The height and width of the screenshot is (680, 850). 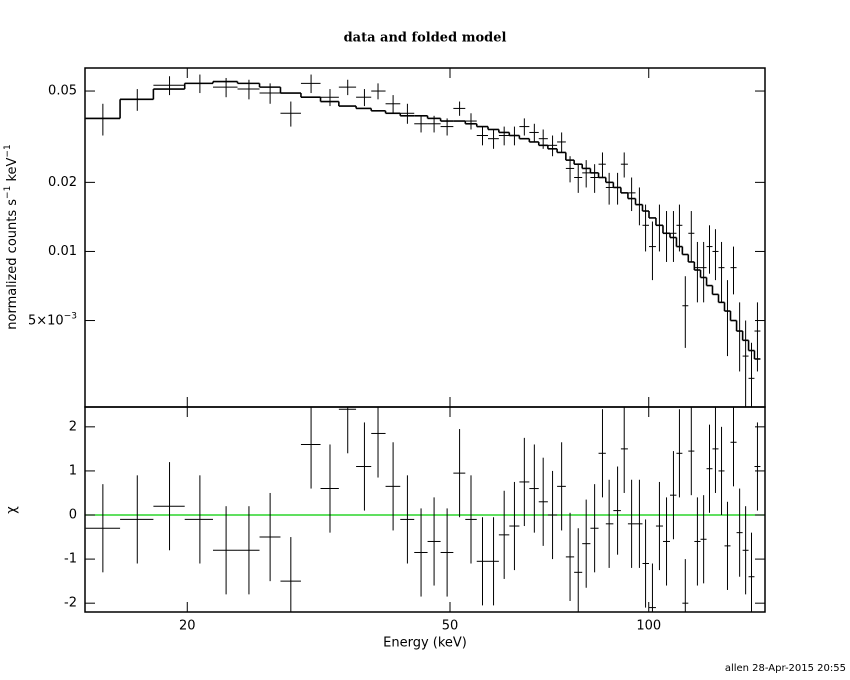 I want to click on x-axis-label: Energy (keV), so click(x=425, y=643).